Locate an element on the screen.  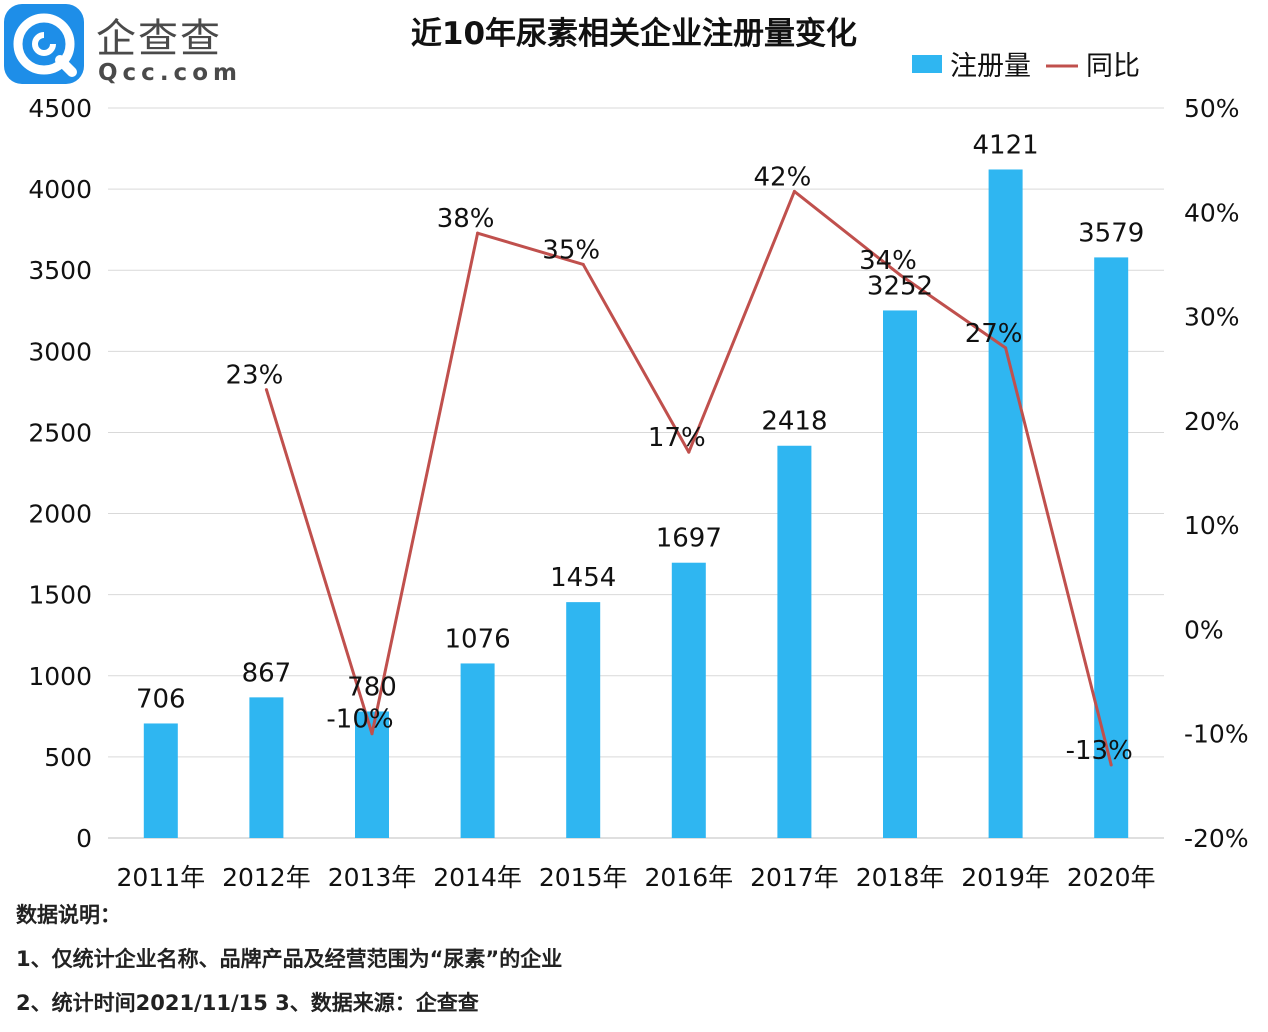
y-left-tick-label: 1000 is located at coordinates (60, 676).